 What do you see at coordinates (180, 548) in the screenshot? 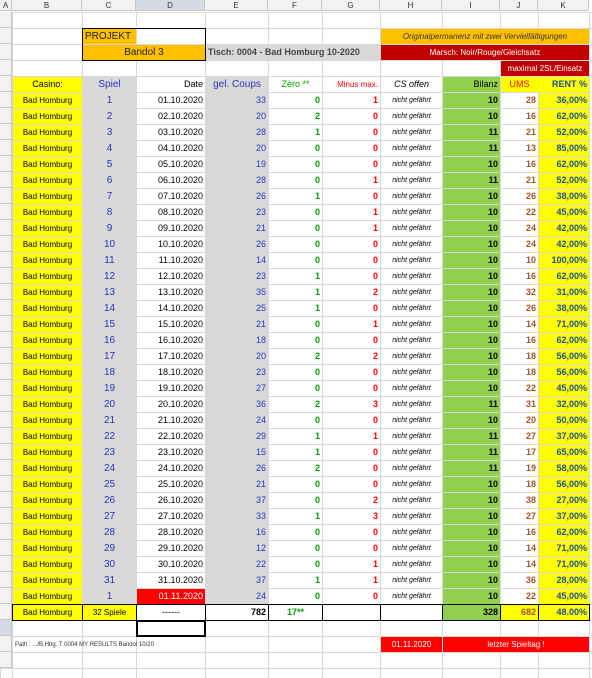
I see `row-date: 29.10.2020` at bounding box center [180, 548].